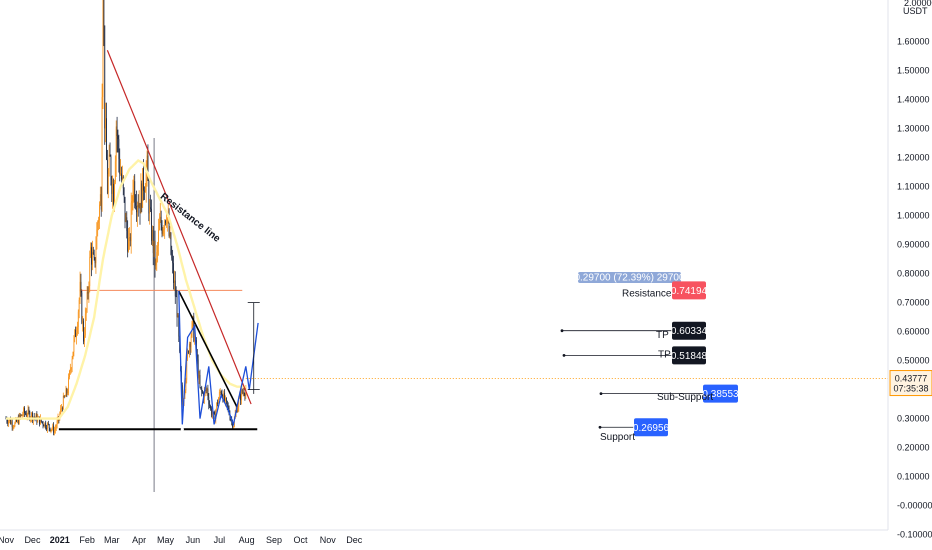 Image resolution: width=932 pixels, height=550 pixels. What do you see at coordinates (913, 274) in the screenshot?
I see `price-axis-tick: 0.80000` at bounding box center [913, 274].